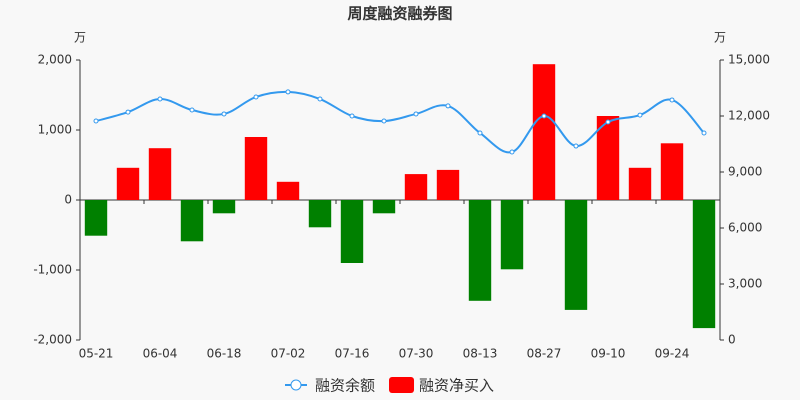  What do you see at coordinates (399, 14) in the screenshot?
I see `chart-title: 周度融资融券图` at bounding box center [399, 14].